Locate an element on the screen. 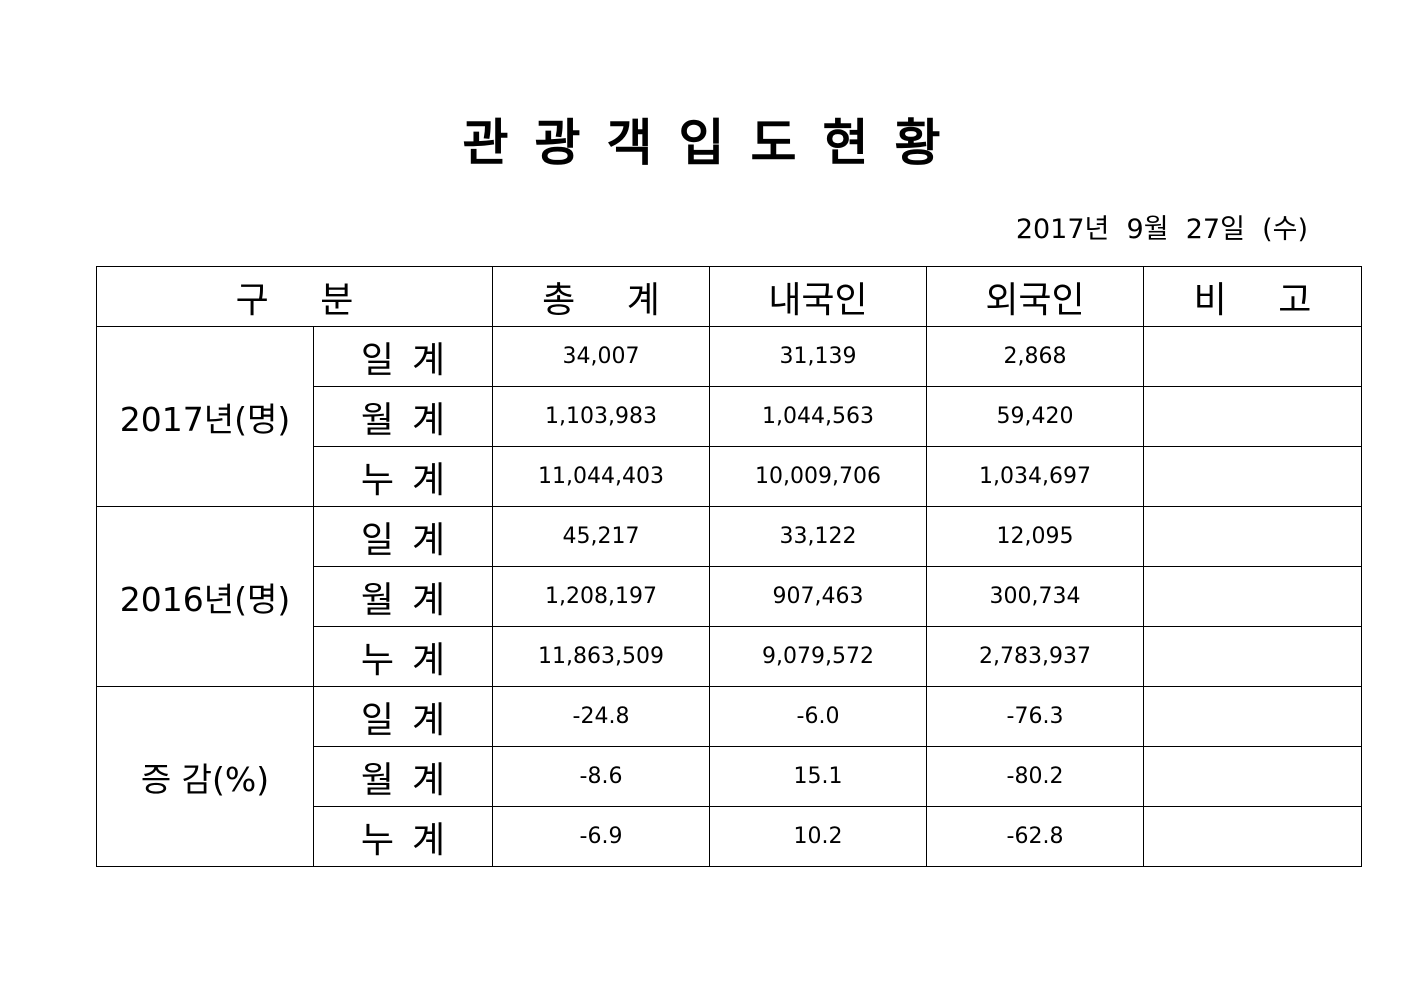 This screenshot has height=992, width=1403. cell-foreign: 2,783,937 is located at coordinates (1035, 656).